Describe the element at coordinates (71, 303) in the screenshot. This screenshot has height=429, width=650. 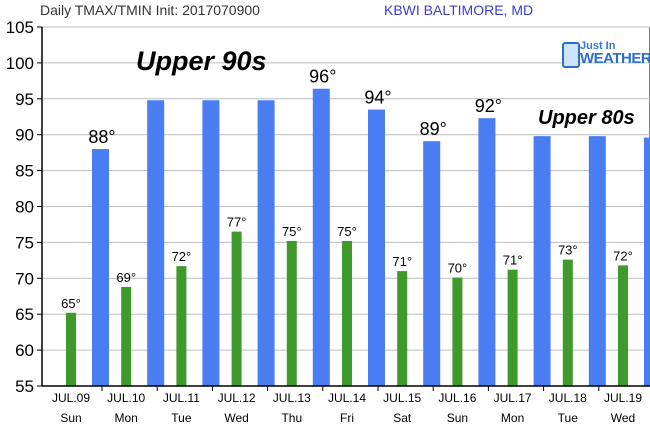
I see `tmin-label: 65°` at that location.